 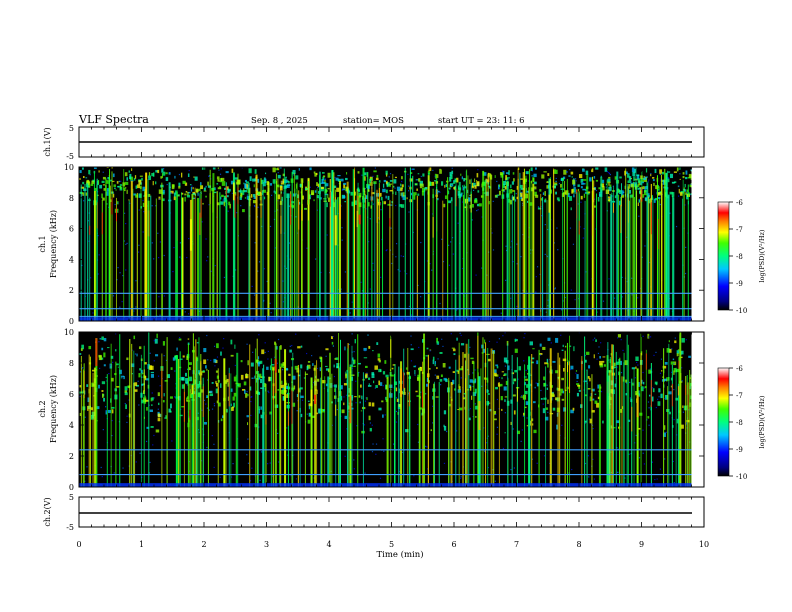 What do you see at coordinates (392, 544) in the screenshot?
I see `x-axis-tick-labels: 0 1 2 3 4 5 6 7 8 9 10` at bounding box center [392, 544].